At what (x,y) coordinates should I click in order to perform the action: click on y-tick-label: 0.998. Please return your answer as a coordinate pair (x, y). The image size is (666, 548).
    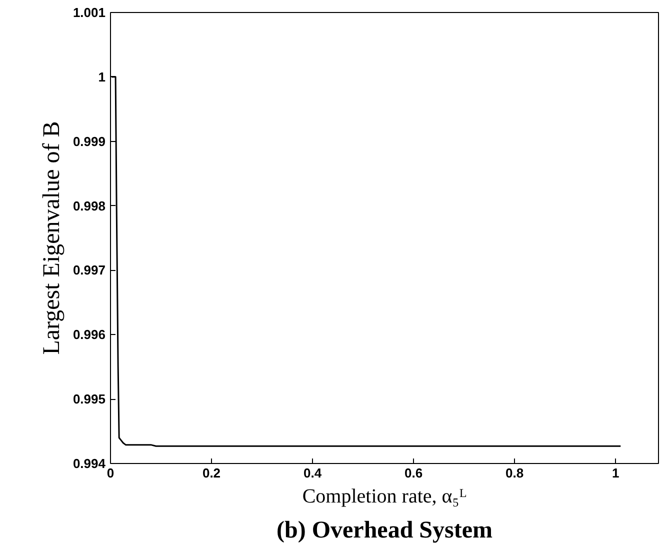
    Looking at the image, I should click on (89, 206).